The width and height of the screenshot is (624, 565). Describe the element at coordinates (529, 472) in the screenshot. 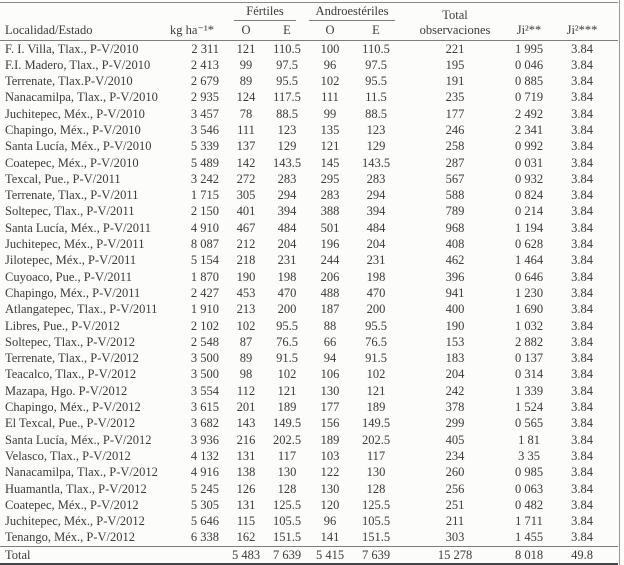

I see `cell-ji2-calculated: 0 985` at that location.